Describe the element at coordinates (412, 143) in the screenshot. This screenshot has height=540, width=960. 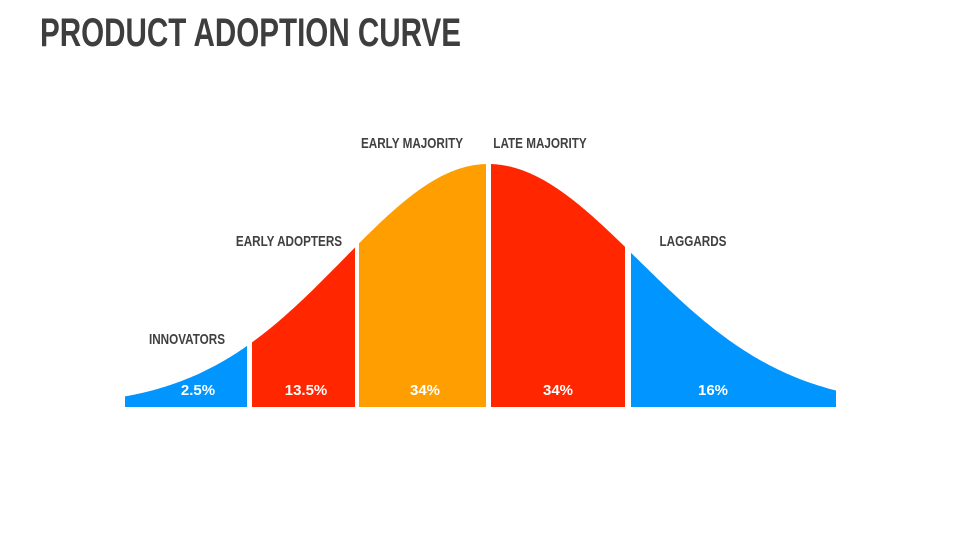
I see `segment-label-early-majority: EARLY MAJORITY` at that location.